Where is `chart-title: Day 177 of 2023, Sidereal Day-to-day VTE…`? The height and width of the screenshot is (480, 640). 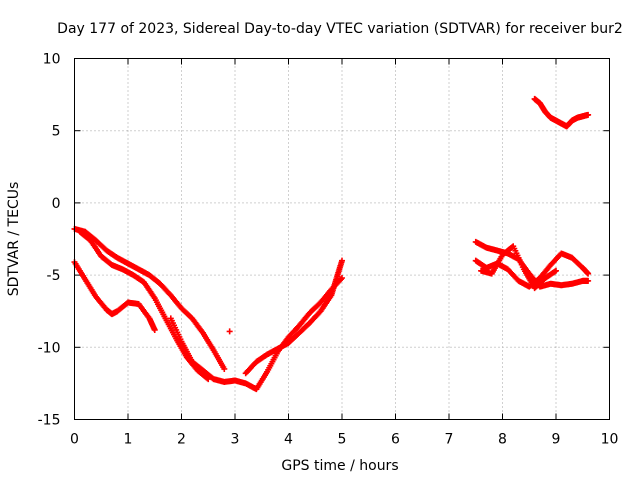 chart-title: Day 177 of 2023, Sidereal Day-to-day VTE… is located at coordinates (340, 29).